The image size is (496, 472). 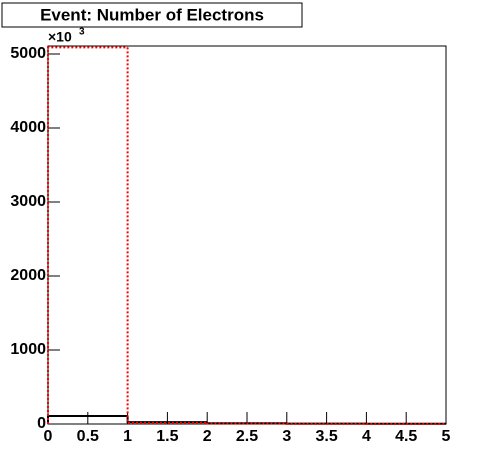 I want to click on y-tick-label: 0, so click(x=41, y=423).